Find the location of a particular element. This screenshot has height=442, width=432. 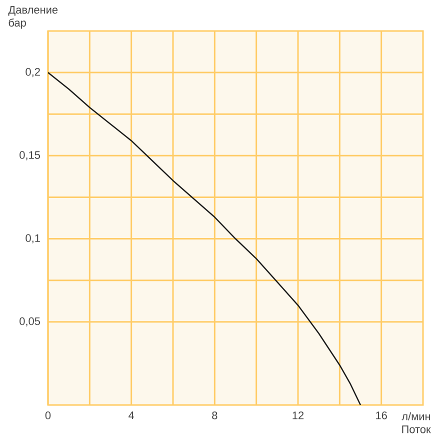

x-tick-label: 12 is located at coordinates (298, 416).